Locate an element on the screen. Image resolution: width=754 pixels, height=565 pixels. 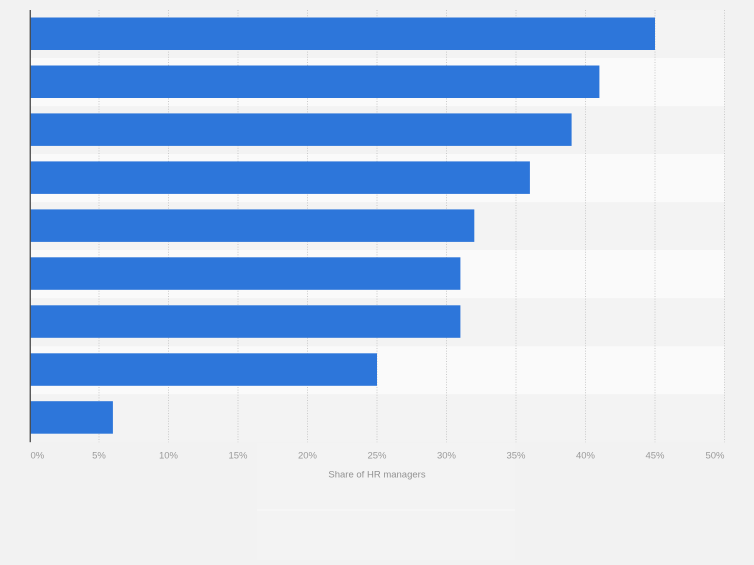
svg-text: 50% is located at coordinates (715, 456).